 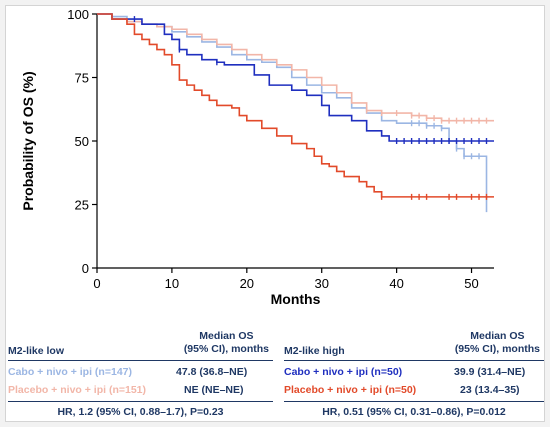 What do you see at coordinates (140, 345) in the screenshot?
I see `table-header: M2-like low Median OS (95% CI), months` at bounding box center [140, 345].